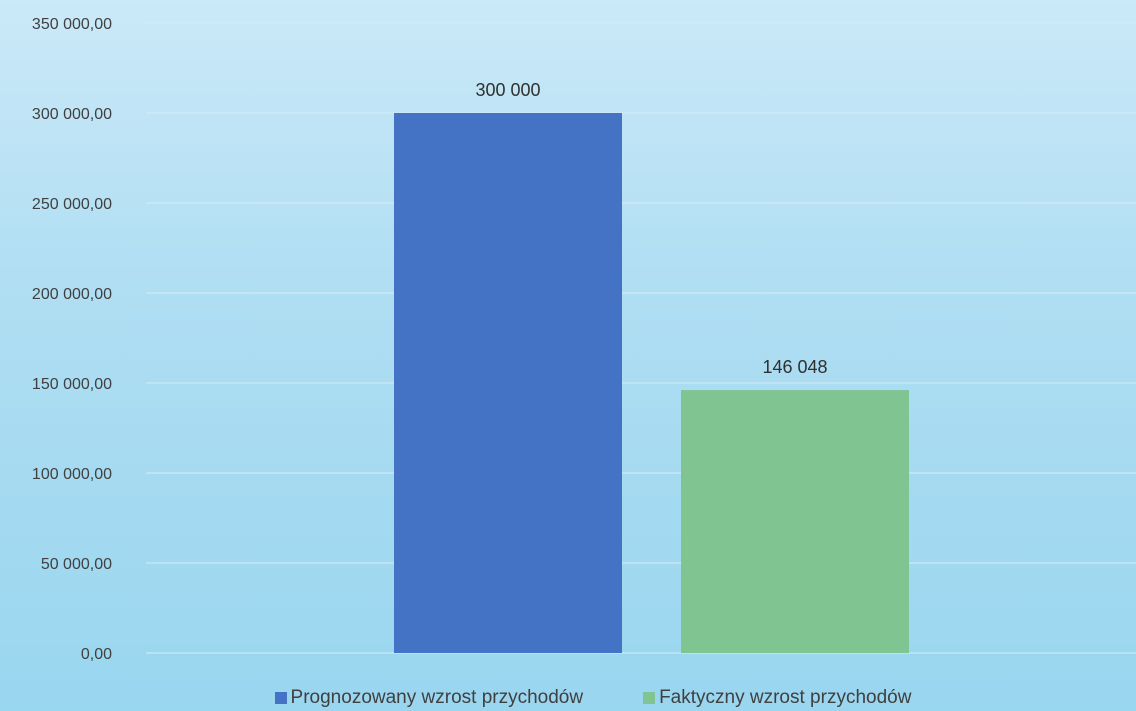  Describe the element at coordinates (507, 90) in the screenshot. I see `bar-data-label: 300 000` at that location.